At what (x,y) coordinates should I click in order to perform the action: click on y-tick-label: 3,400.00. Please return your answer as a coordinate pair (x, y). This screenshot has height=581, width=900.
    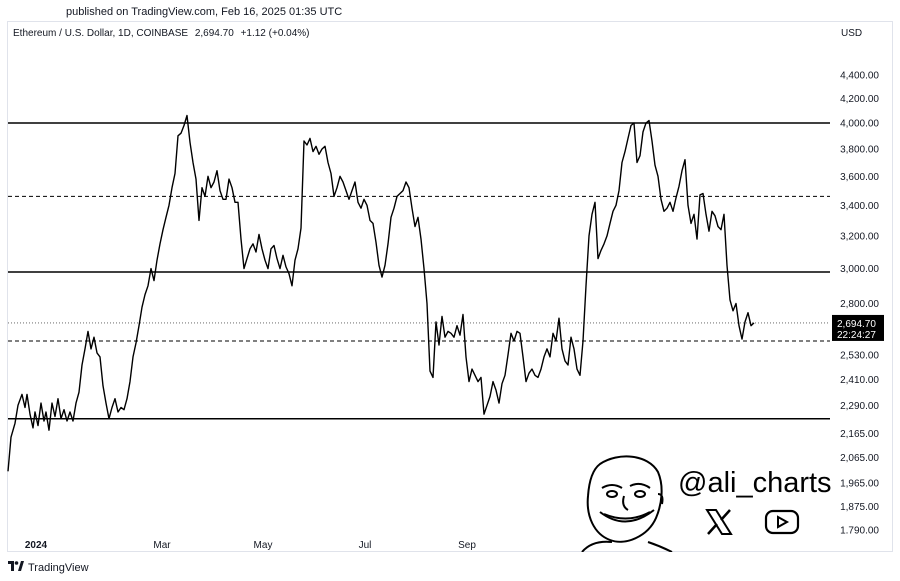
    Looking at the image, I should click on (859, 206).